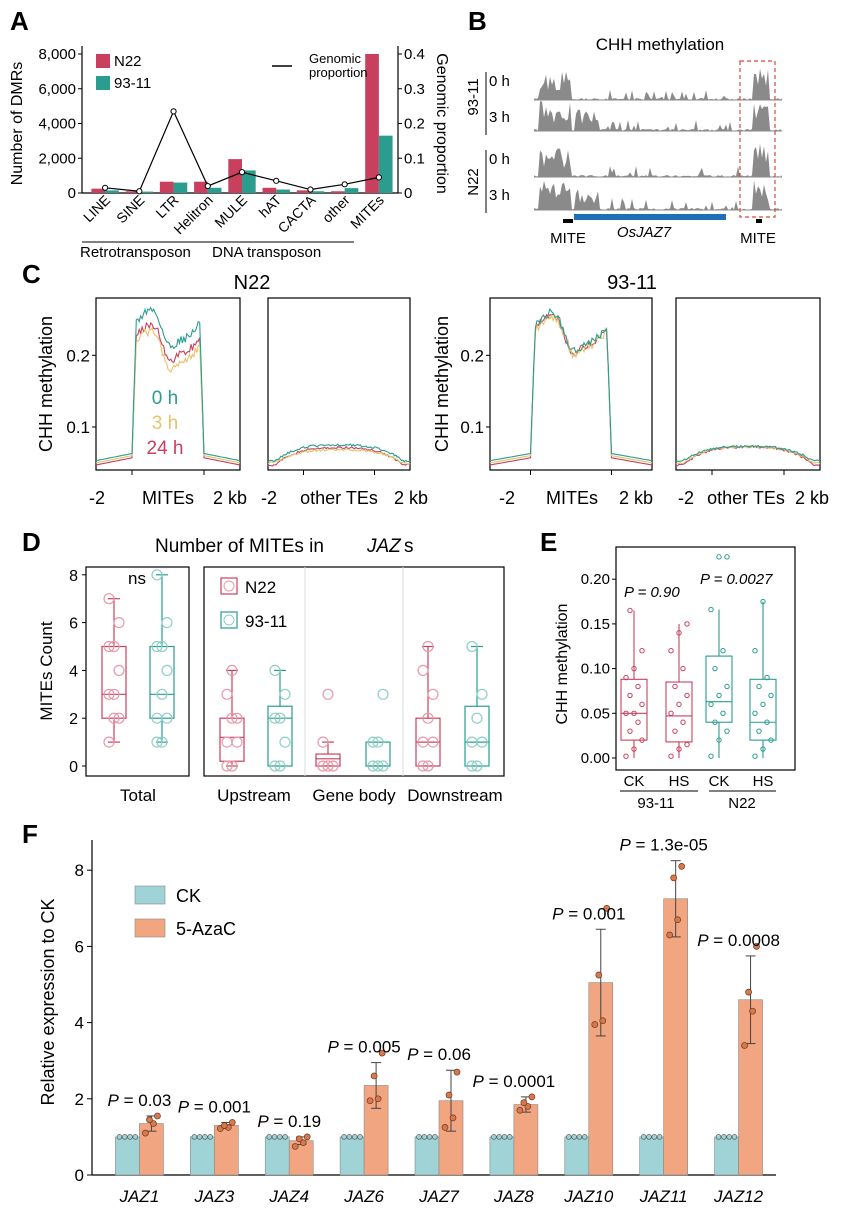  What do you see at coordinates (339, 498) in the screenshot?
I see `x-label-region: other TEs` at bounding box center [339, 498].